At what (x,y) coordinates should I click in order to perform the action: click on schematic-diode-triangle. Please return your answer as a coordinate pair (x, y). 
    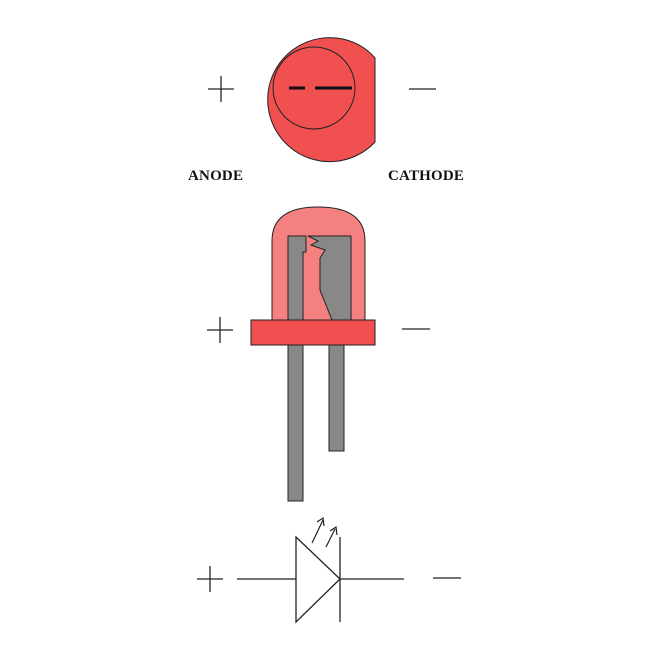
    Looking at the image, I should click on (318, 579).